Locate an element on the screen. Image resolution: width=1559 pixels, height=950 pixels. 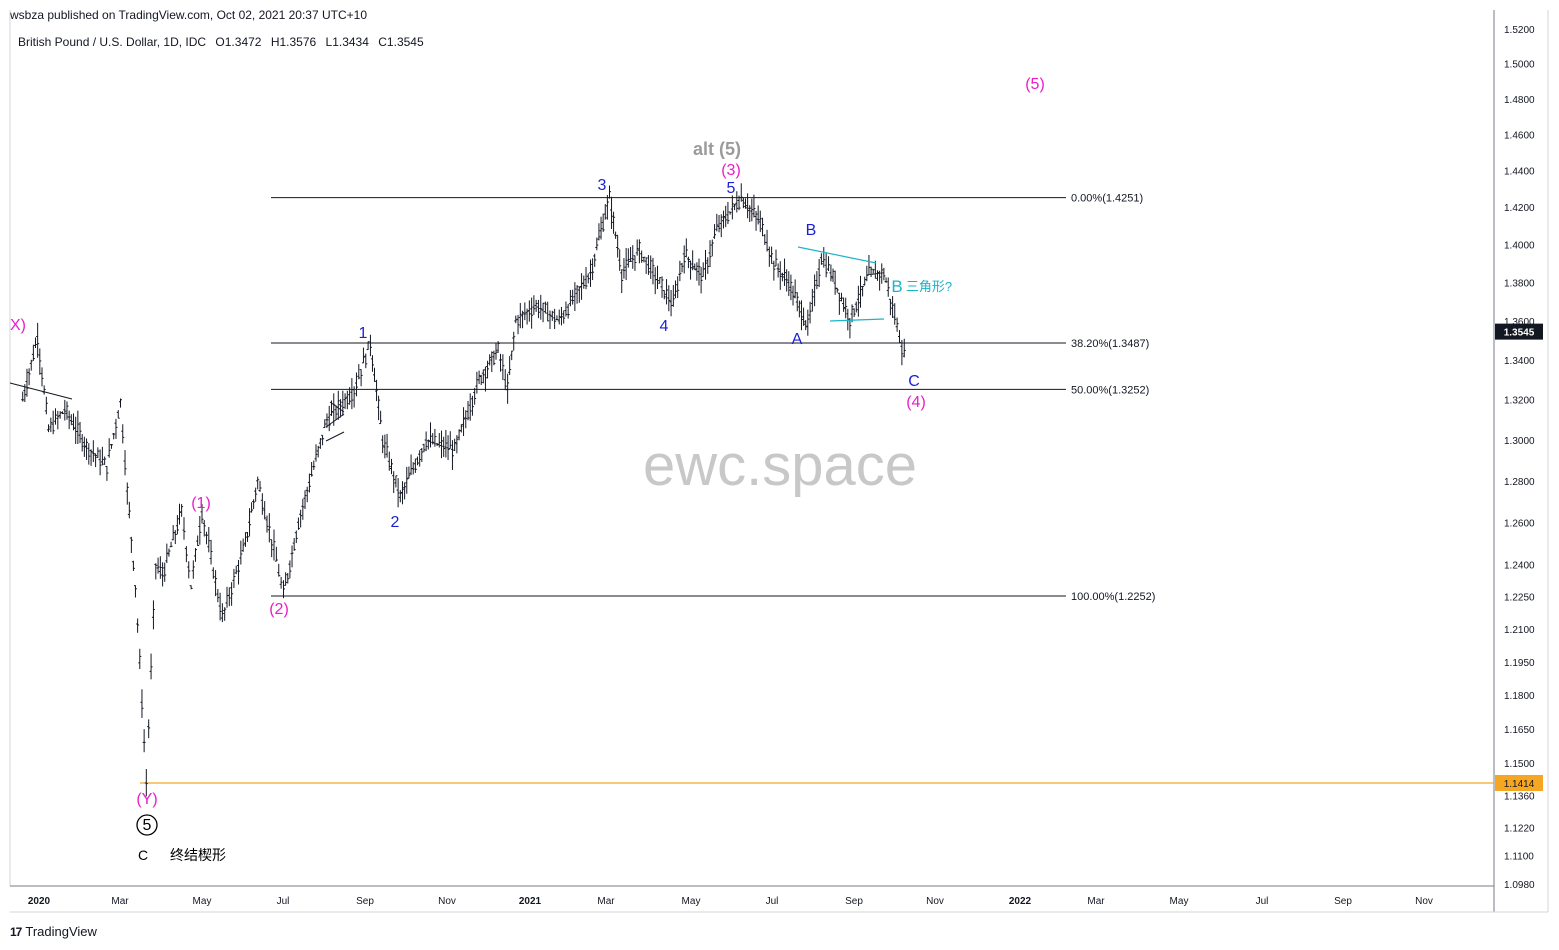
y-tick-label: 1.1950 is located at coordinates (1519, 663).